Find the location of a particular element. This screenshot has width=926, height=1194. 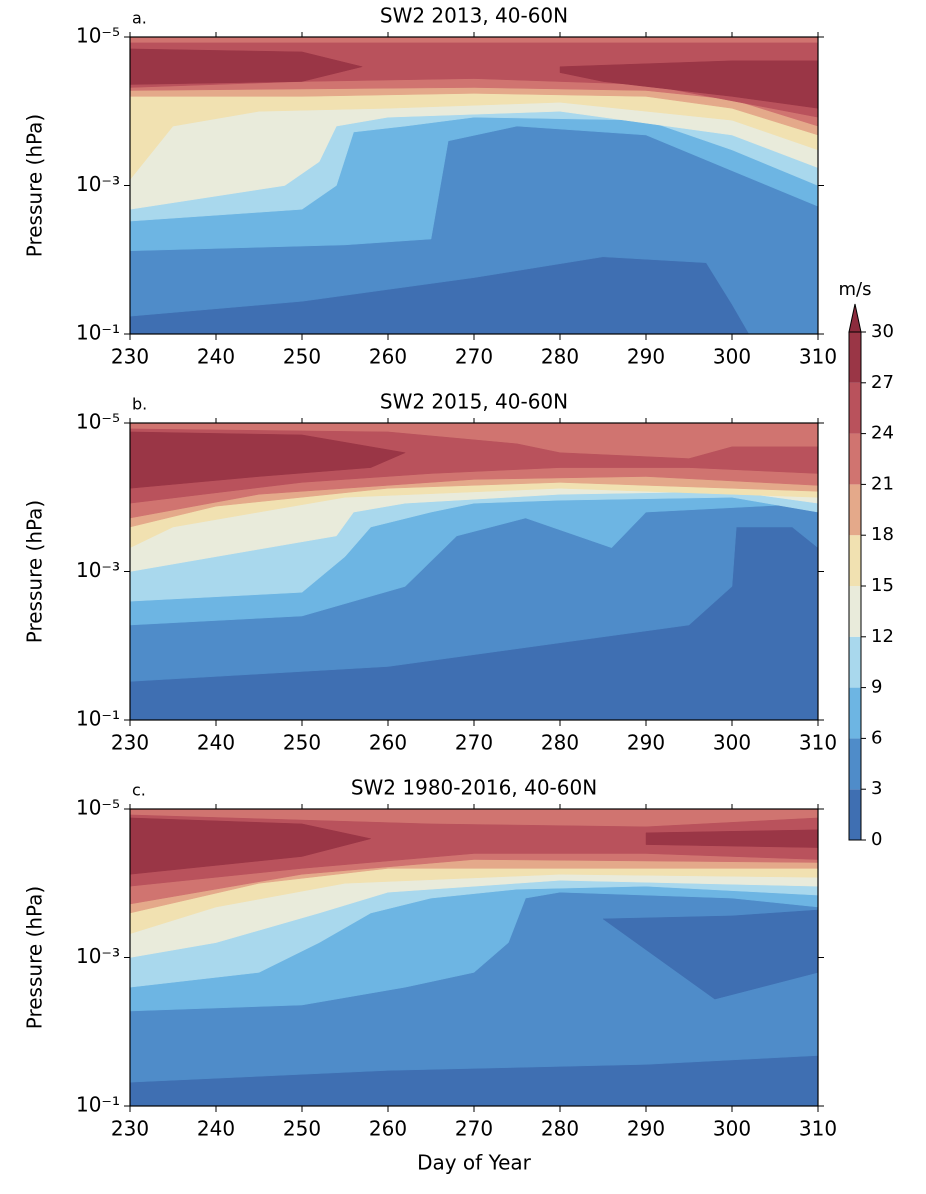

colorbar-tick-label: 30 is located at coordinates (882, 331).